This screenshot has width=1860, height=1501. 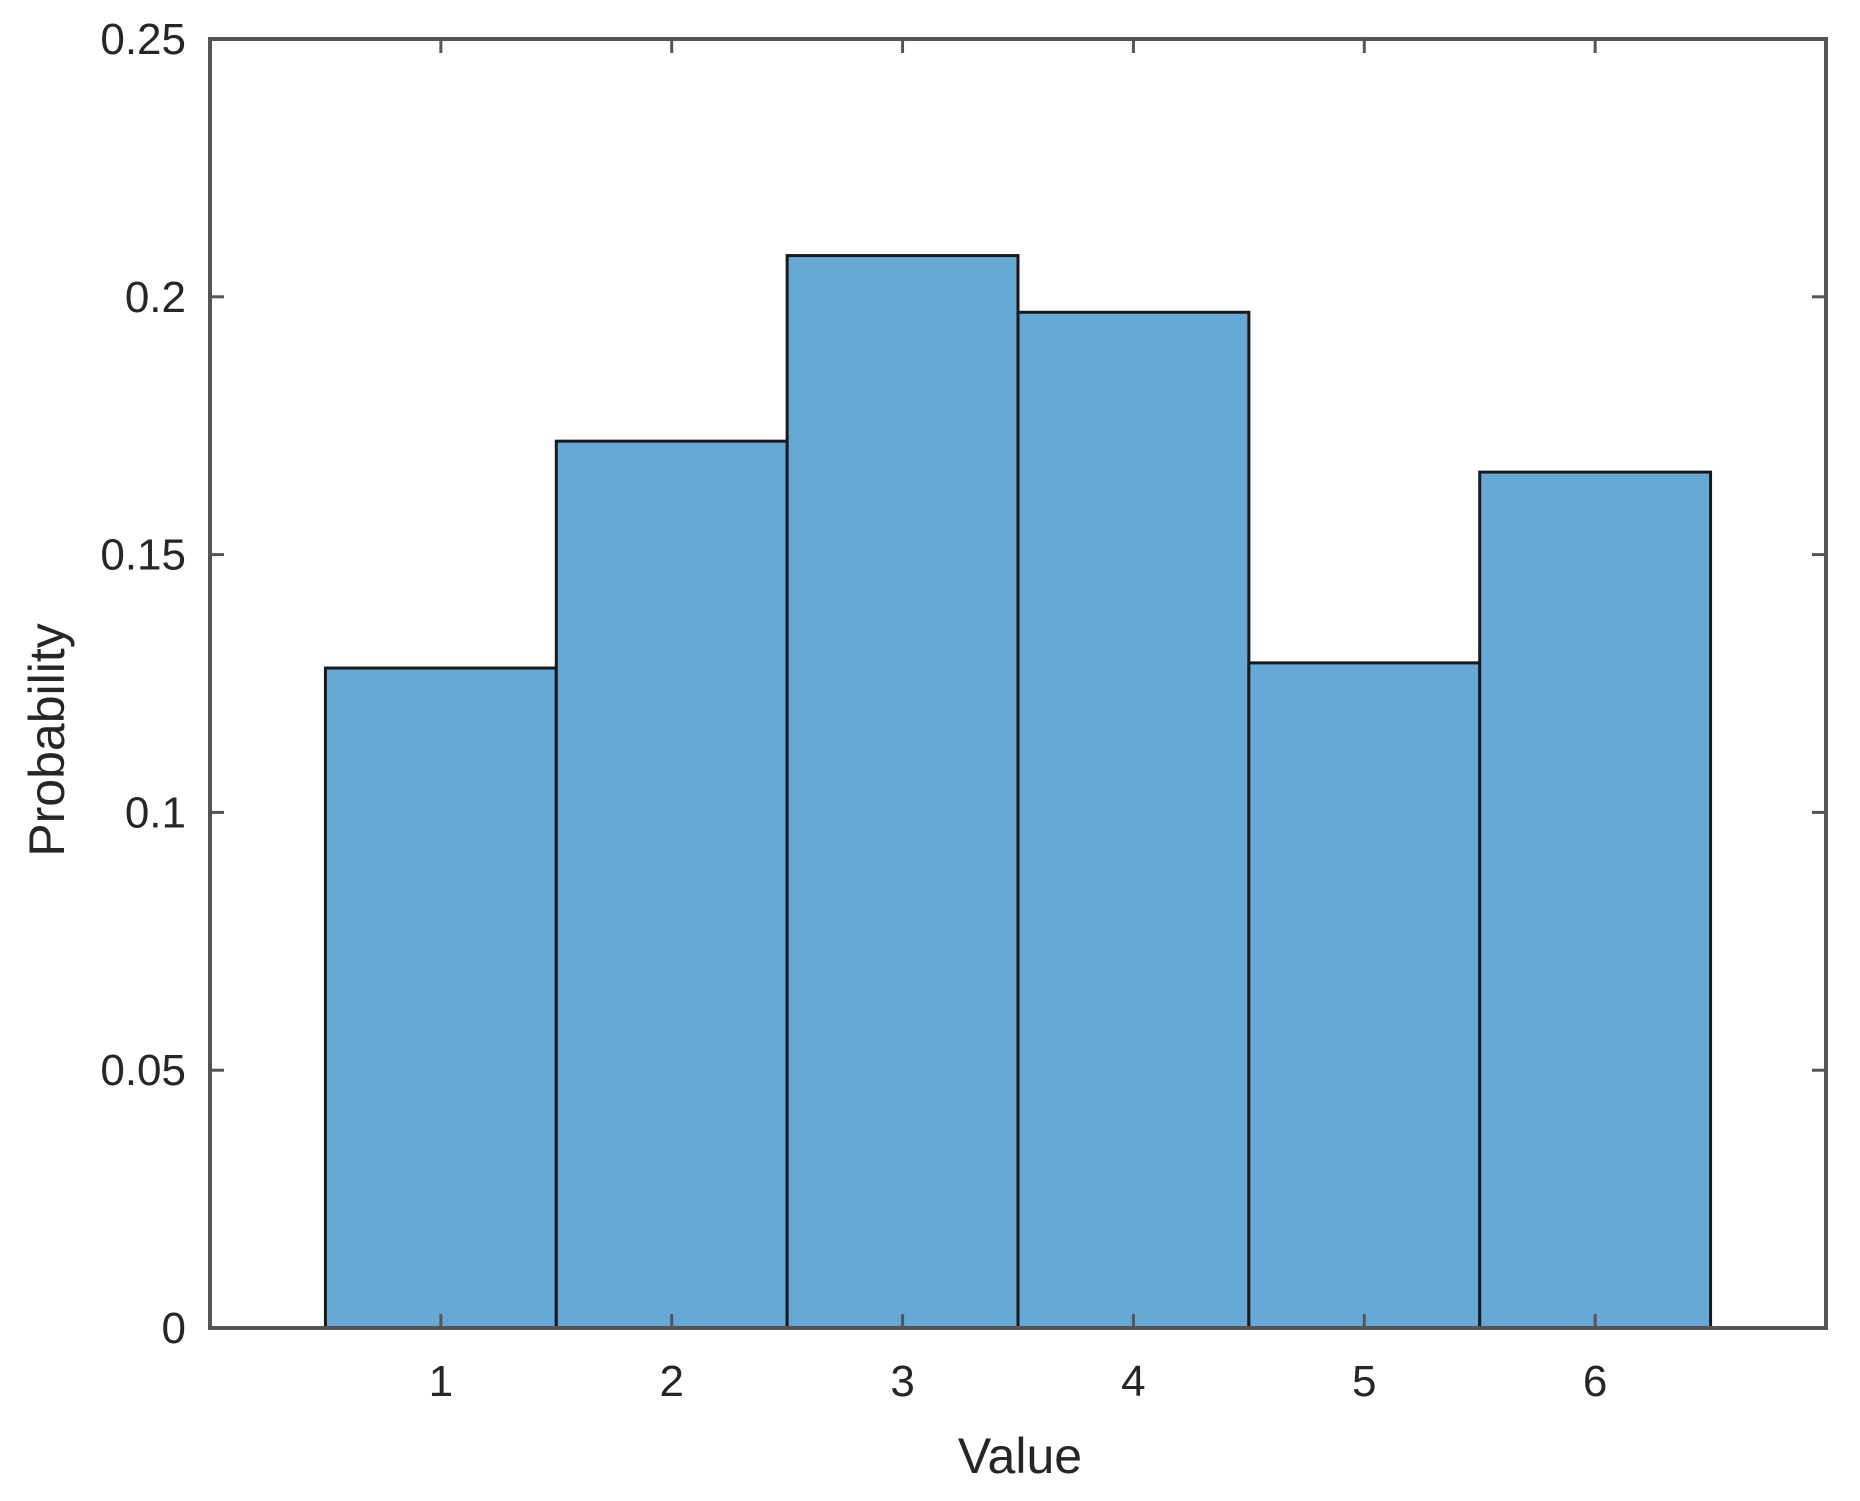 What do you see at coordinates (1364, 1381) in the screenshot?
I see `x-tick-label: 5` at bounding box center [1364, 1381].